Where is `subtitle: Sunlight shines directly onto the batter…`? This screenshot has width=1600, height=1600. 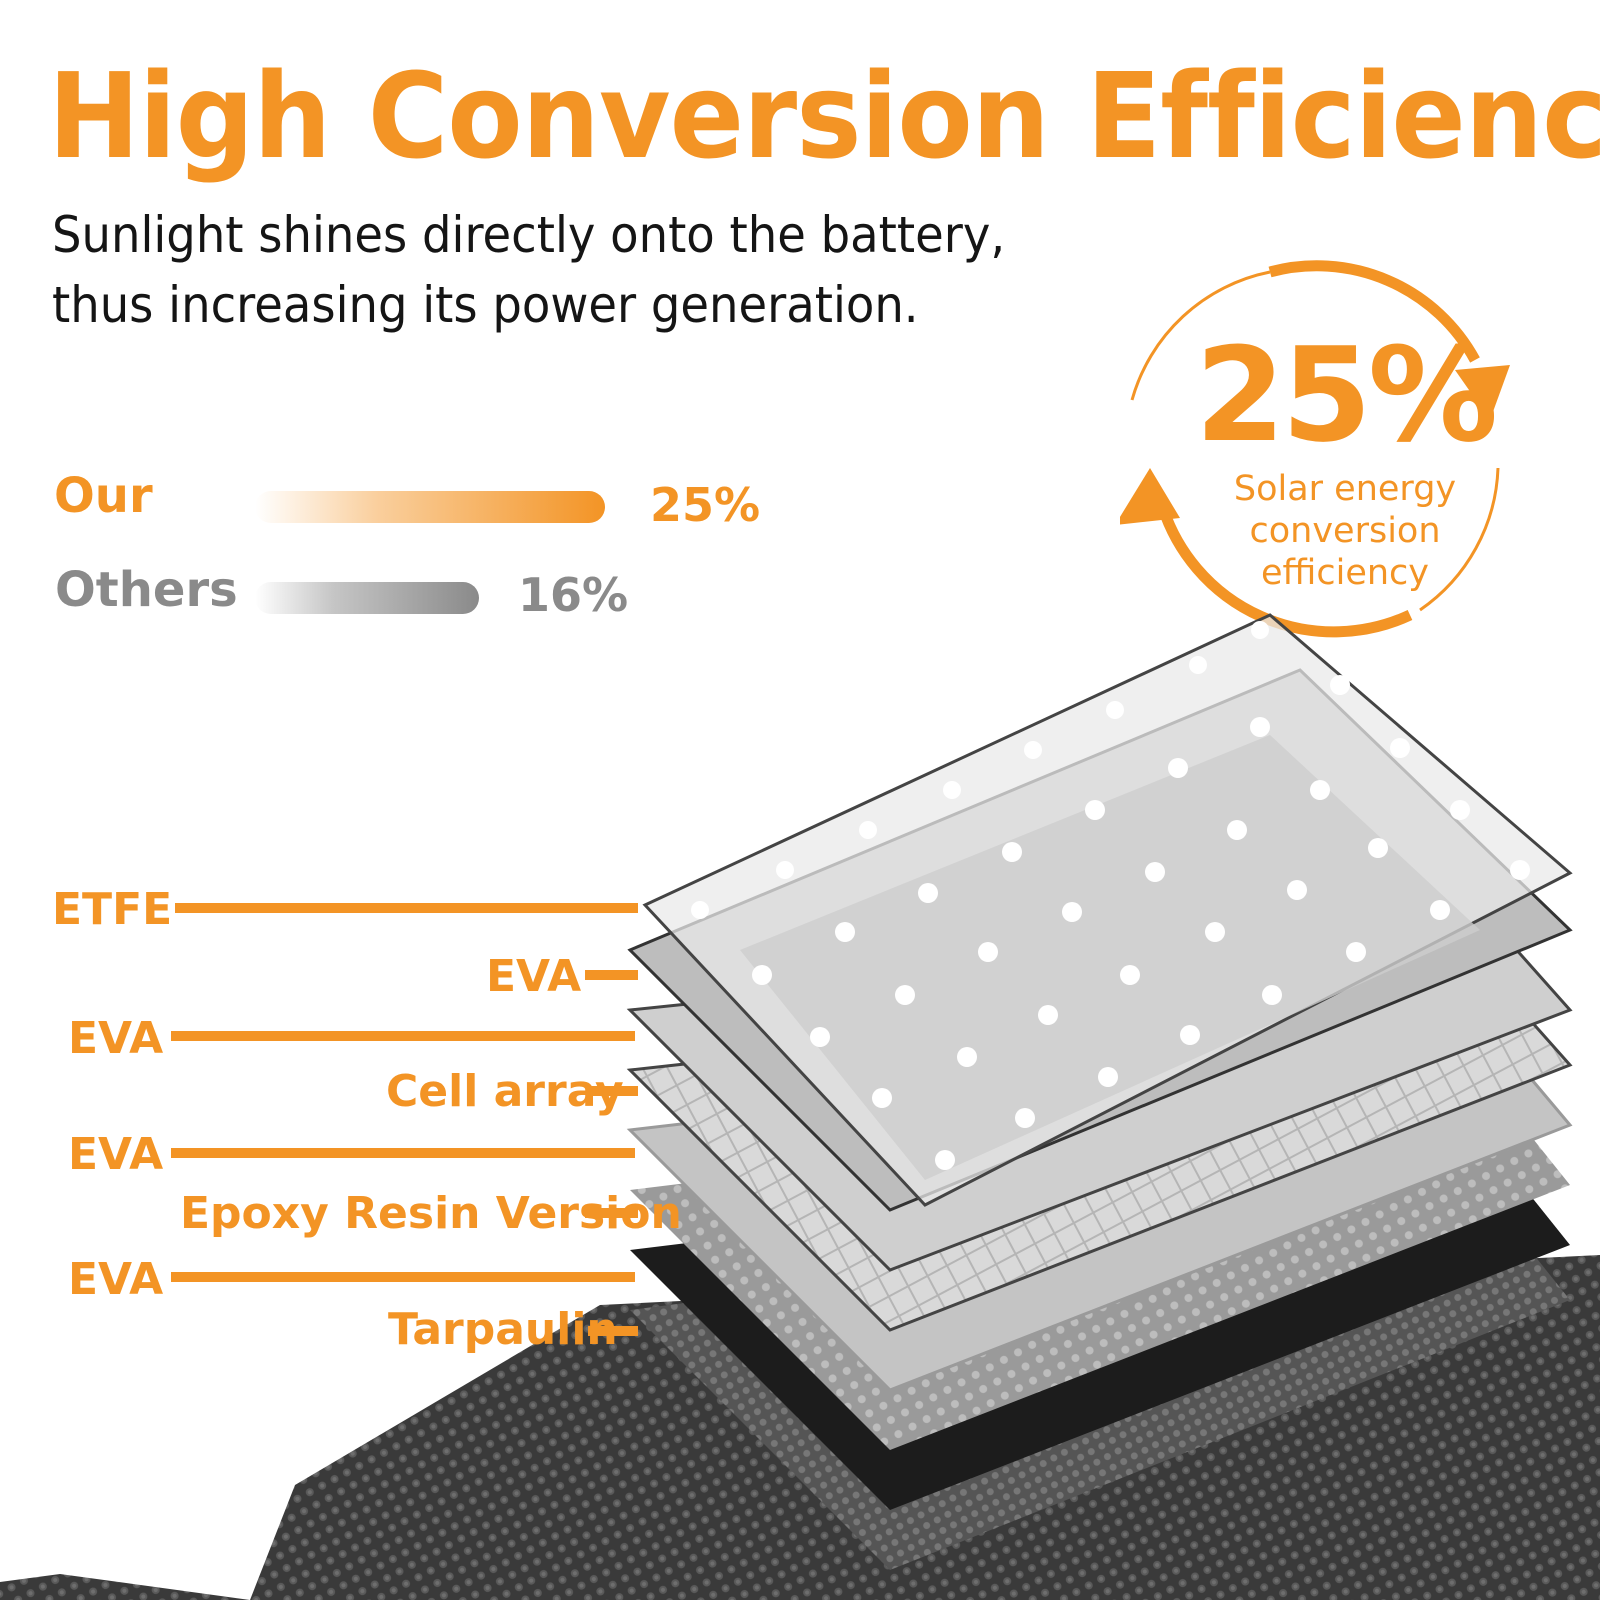
subtitle: Sunlight shines directly onto the batter… is located at coordinates (528, 270).